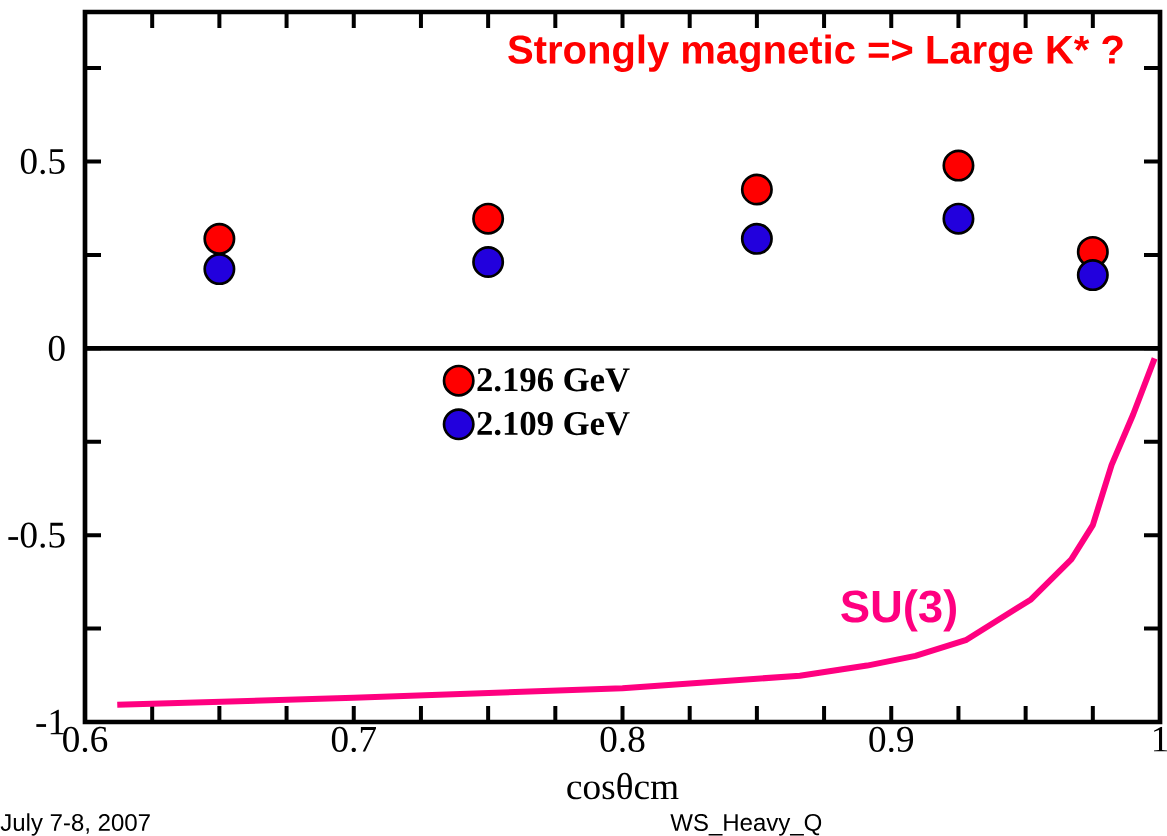  I want to click on y-tick-label: -0.5, so click(36, 535).